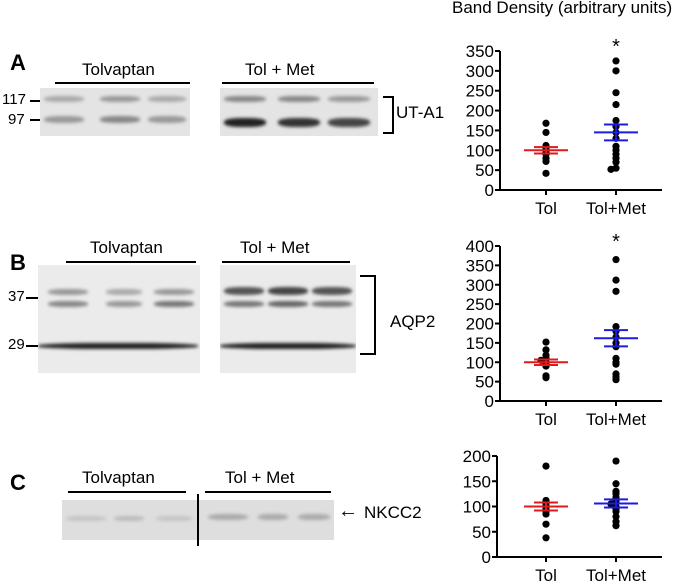 The image size is (700, 584). What do you see at coordinates (198, 520) in the screenshot?
I see `blot-divider` at bounding box center [198, 520].